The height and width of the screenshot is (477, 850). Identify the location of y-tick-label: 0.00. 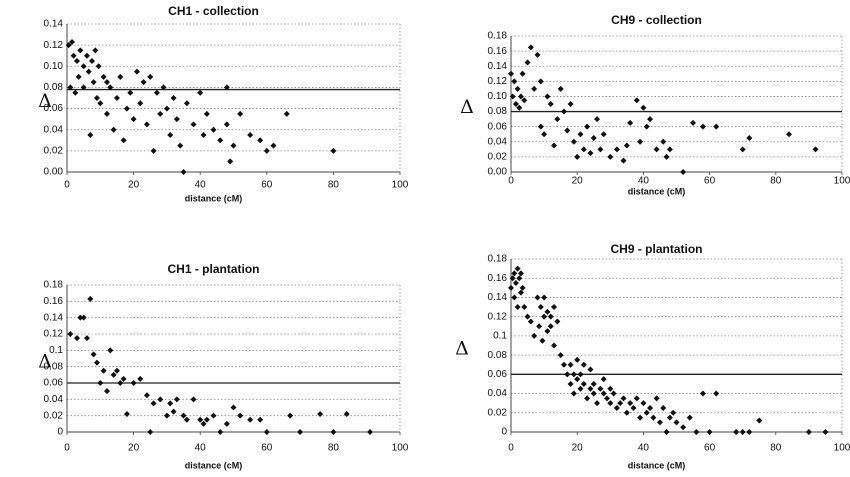
(54, 172).